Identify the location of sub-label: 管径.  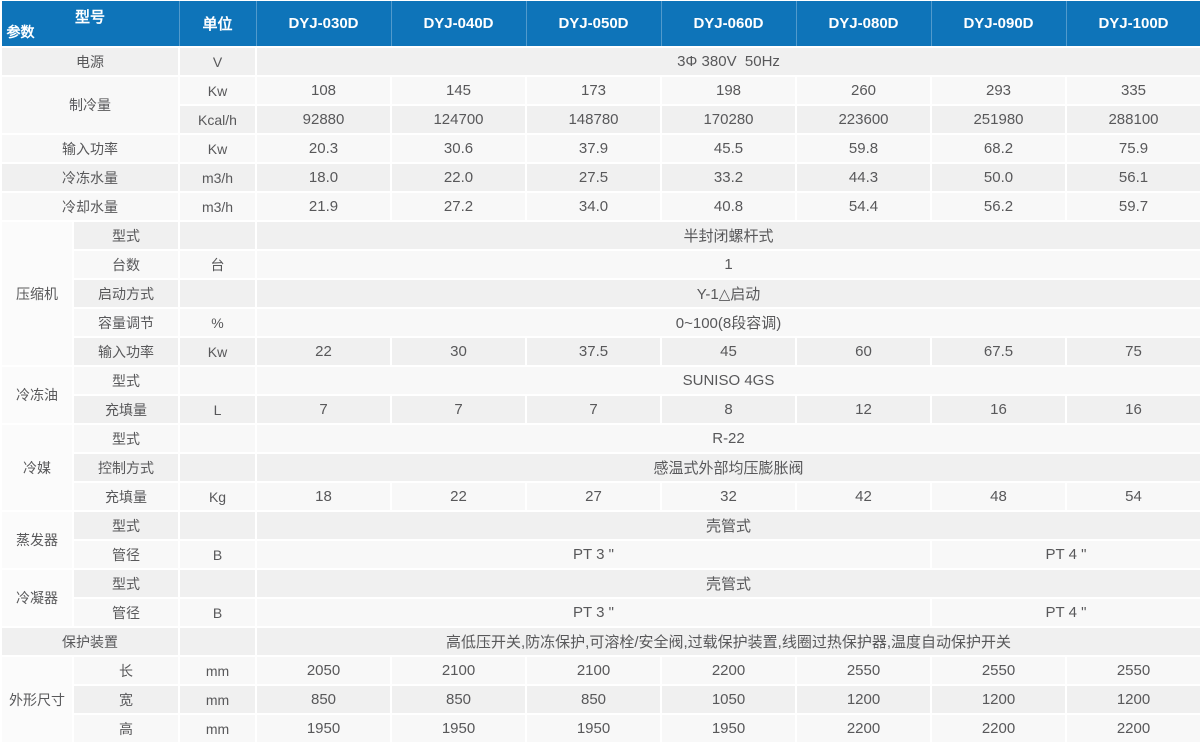
(126, 612).